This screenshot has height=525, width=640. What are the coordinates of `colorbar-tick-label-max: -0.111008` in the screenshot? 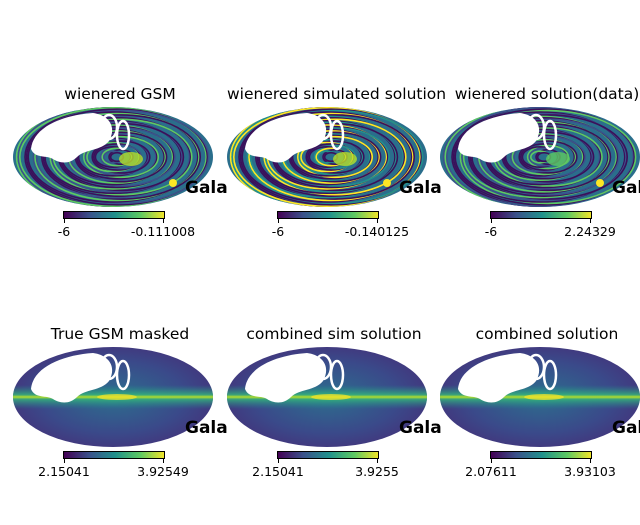 It's located at (163, 231).